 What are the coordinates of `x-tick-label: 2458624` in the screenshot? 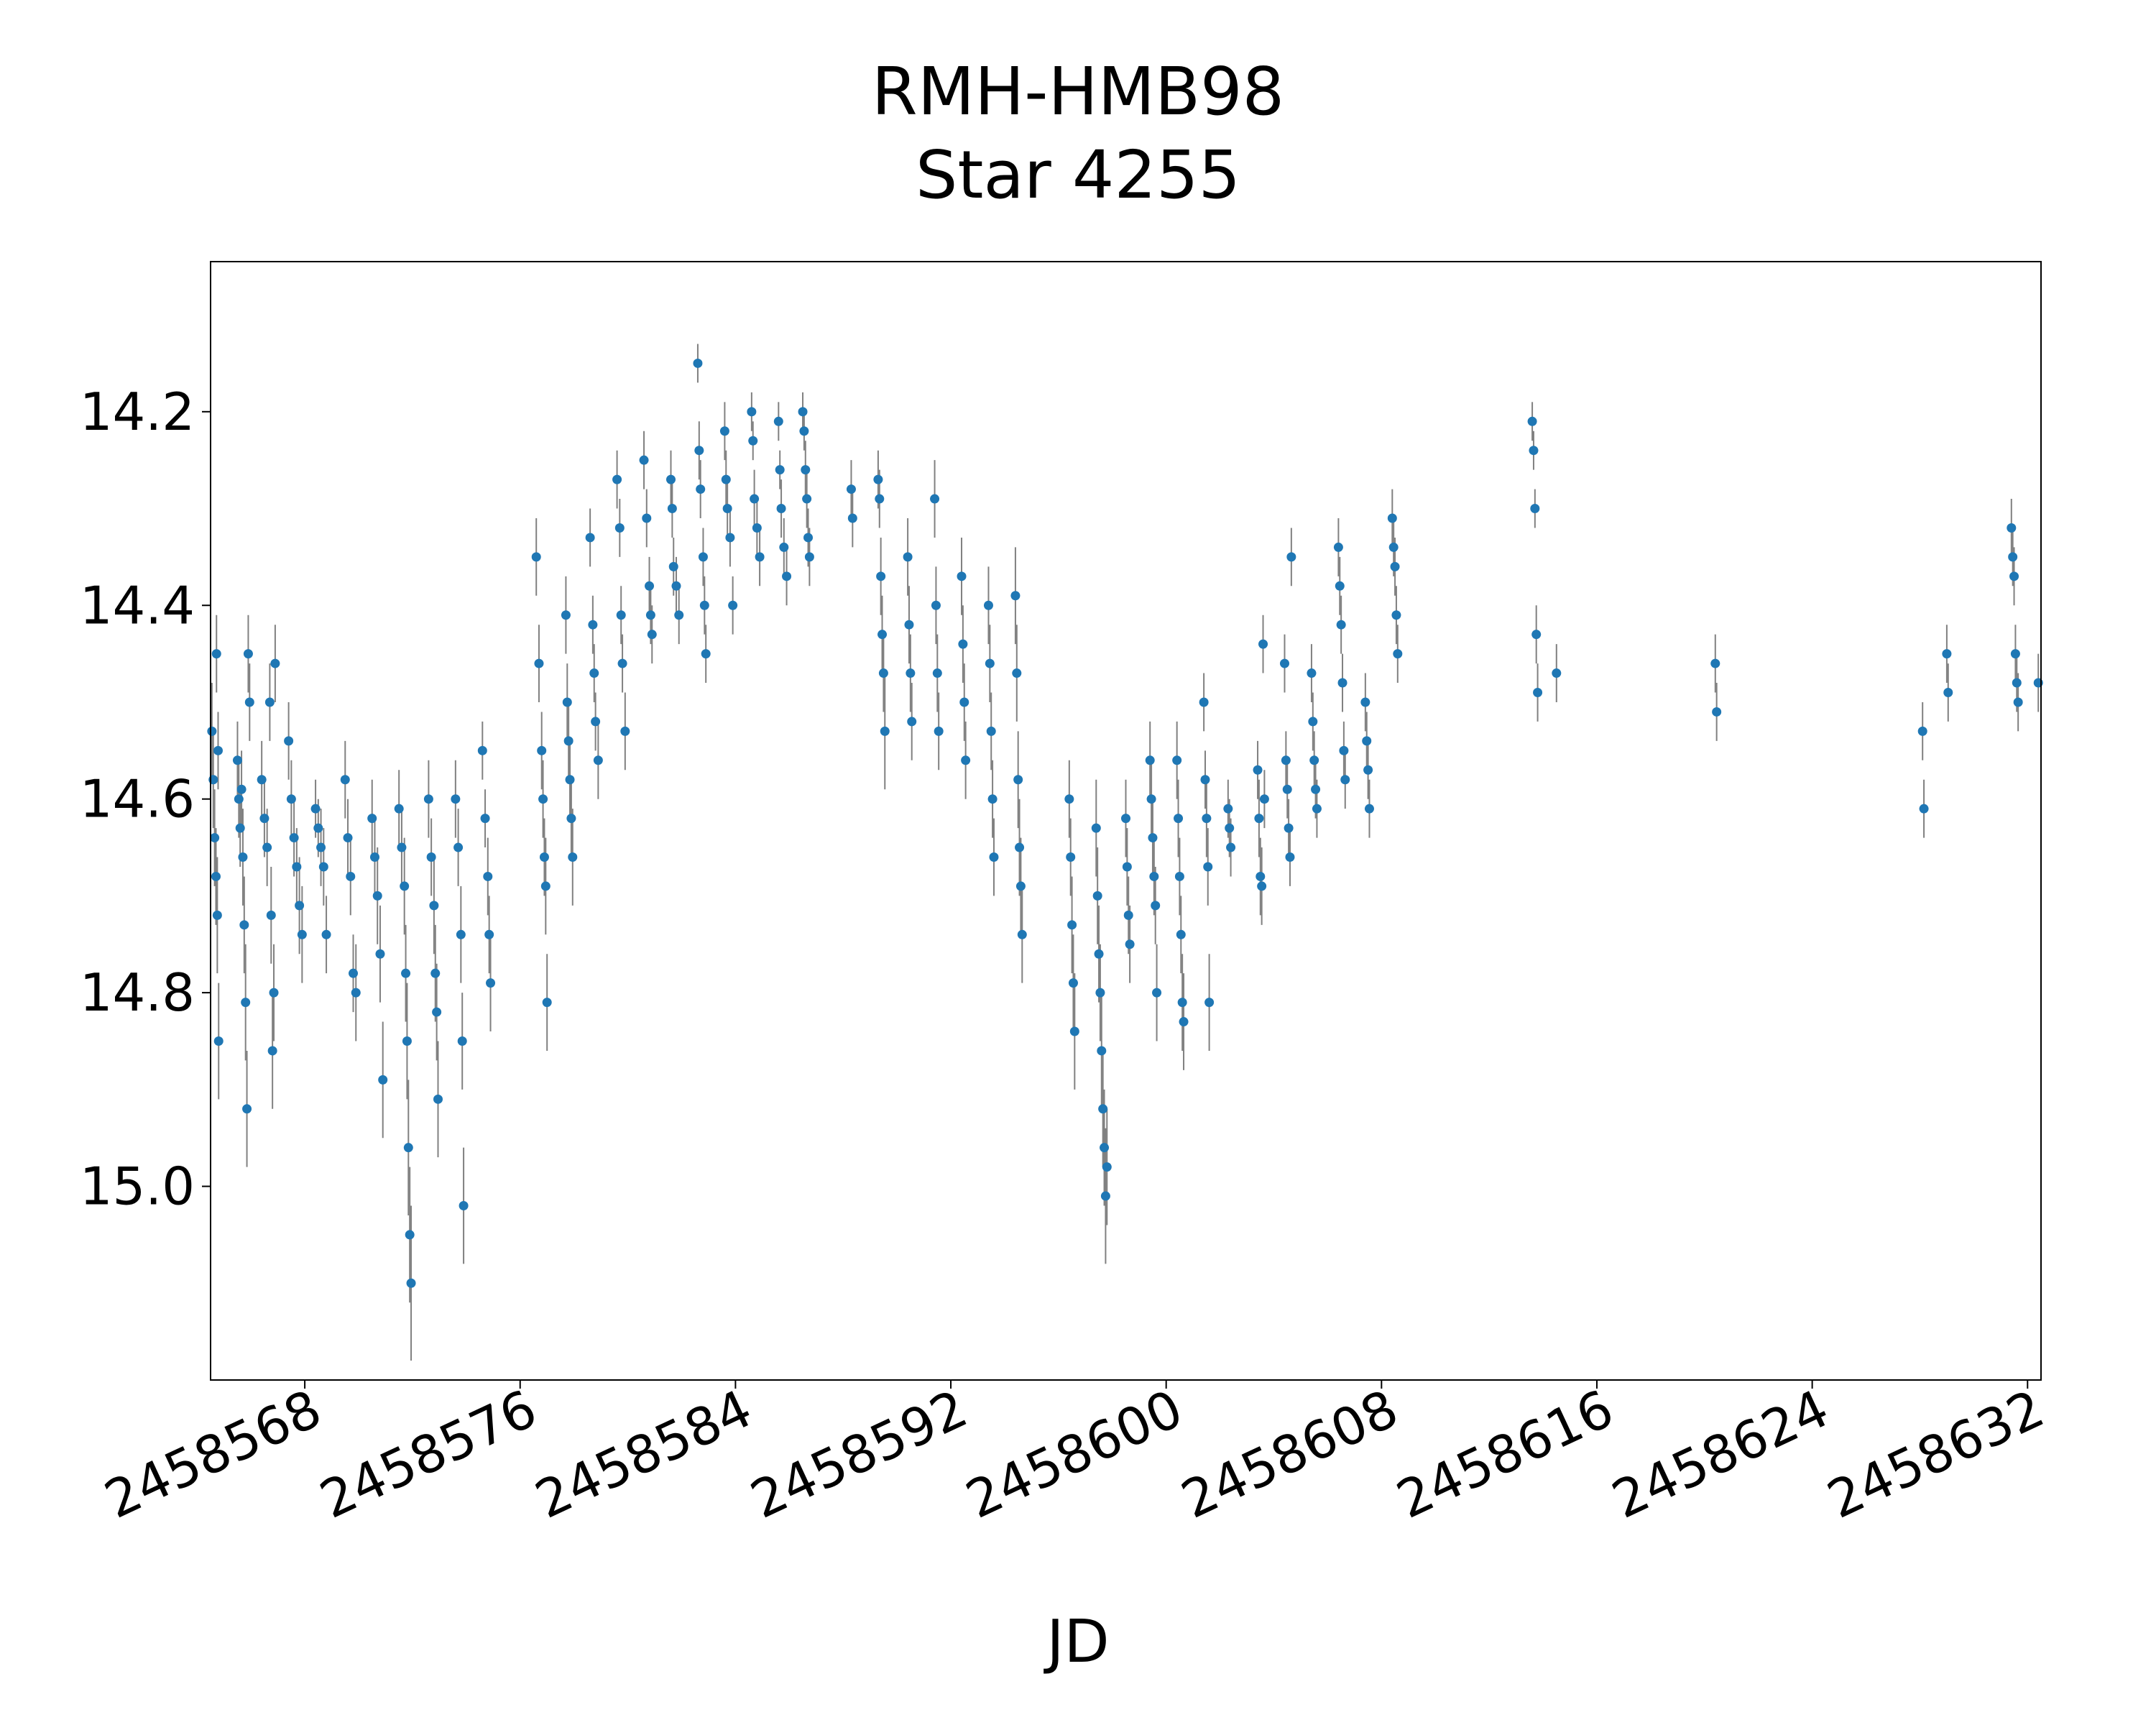 It's located at (1720, 1454).